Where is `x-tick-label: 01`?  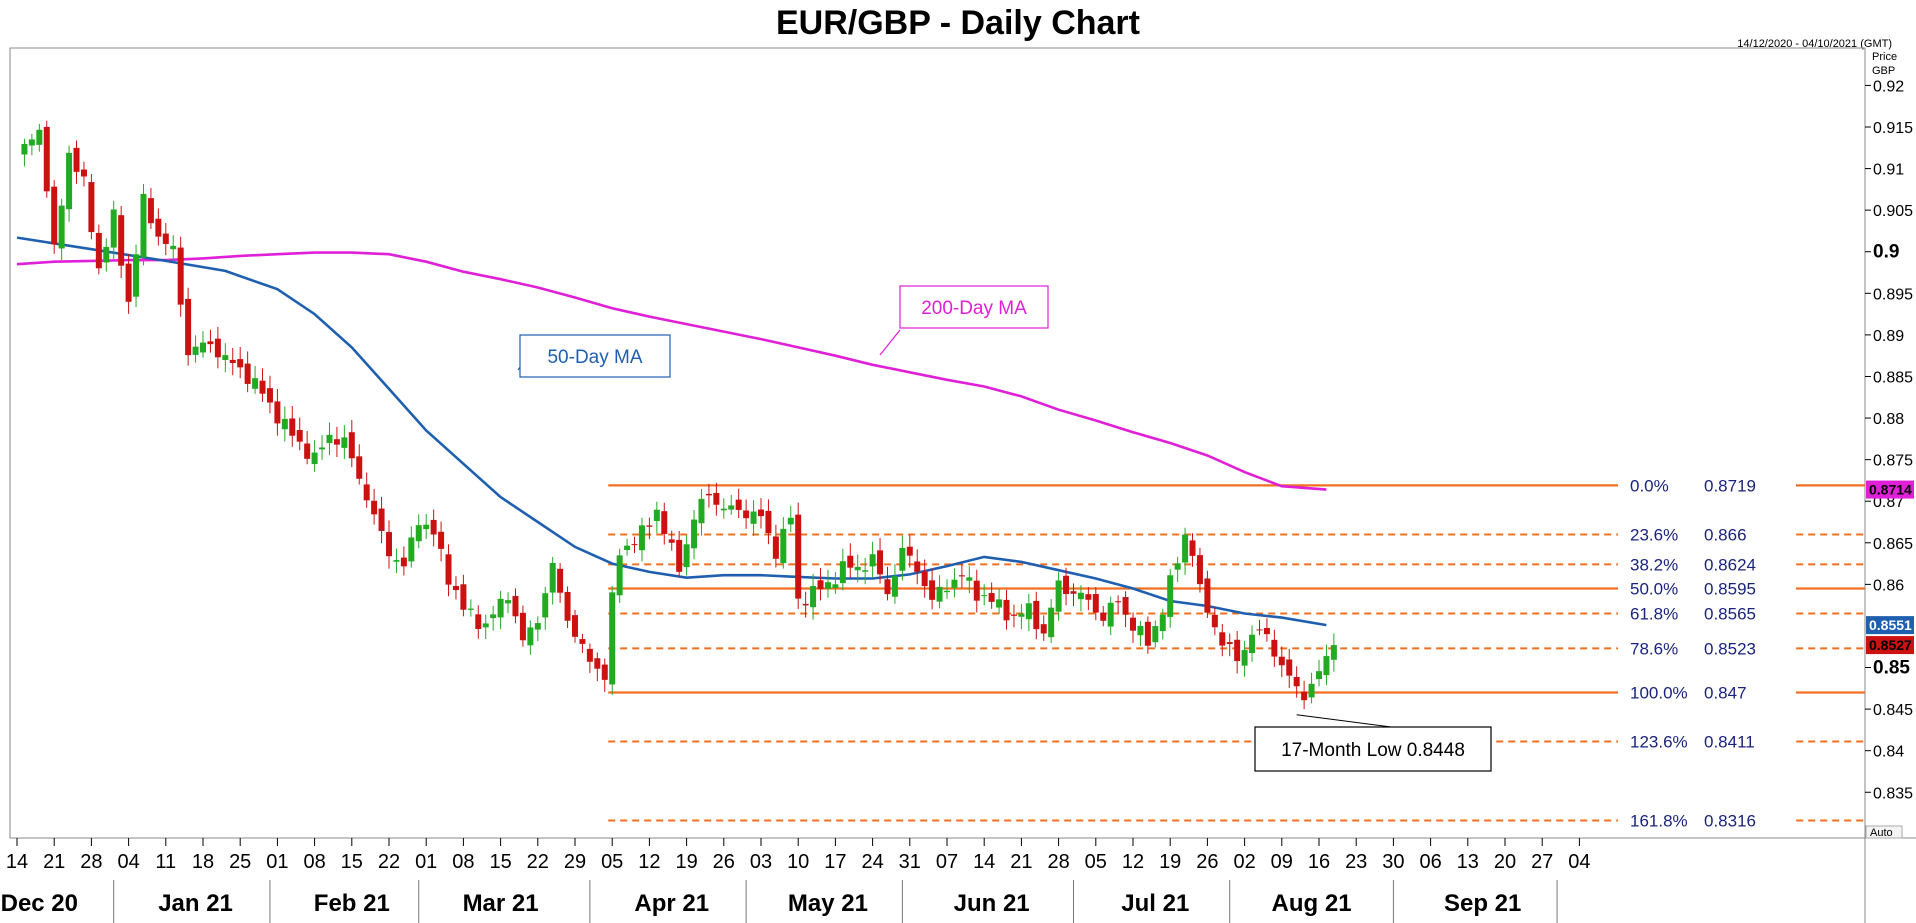 x-tick-label: 01 is located at coordinates (277, 862).